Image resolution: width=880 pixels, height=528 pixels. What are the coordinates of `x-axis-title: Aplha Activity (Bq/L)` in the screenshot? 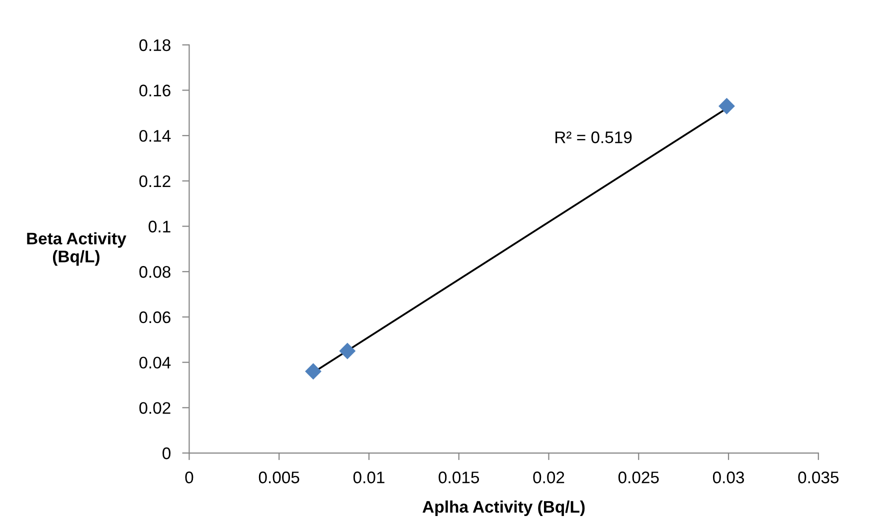 It's located at (503, 508).